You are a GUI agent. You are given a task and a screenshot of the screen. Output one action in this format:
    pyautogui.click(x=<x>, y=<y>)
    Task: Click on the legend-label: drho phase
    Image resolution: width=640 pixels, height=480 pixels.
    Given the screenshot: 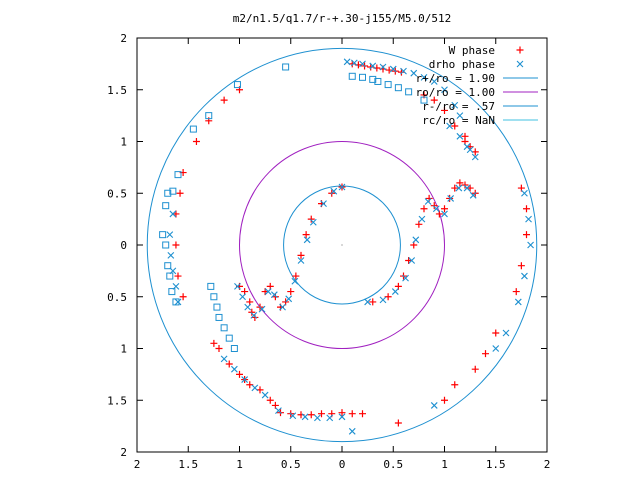 What is the action you would take?
    pyautogui.click(x=462, y=64)
    